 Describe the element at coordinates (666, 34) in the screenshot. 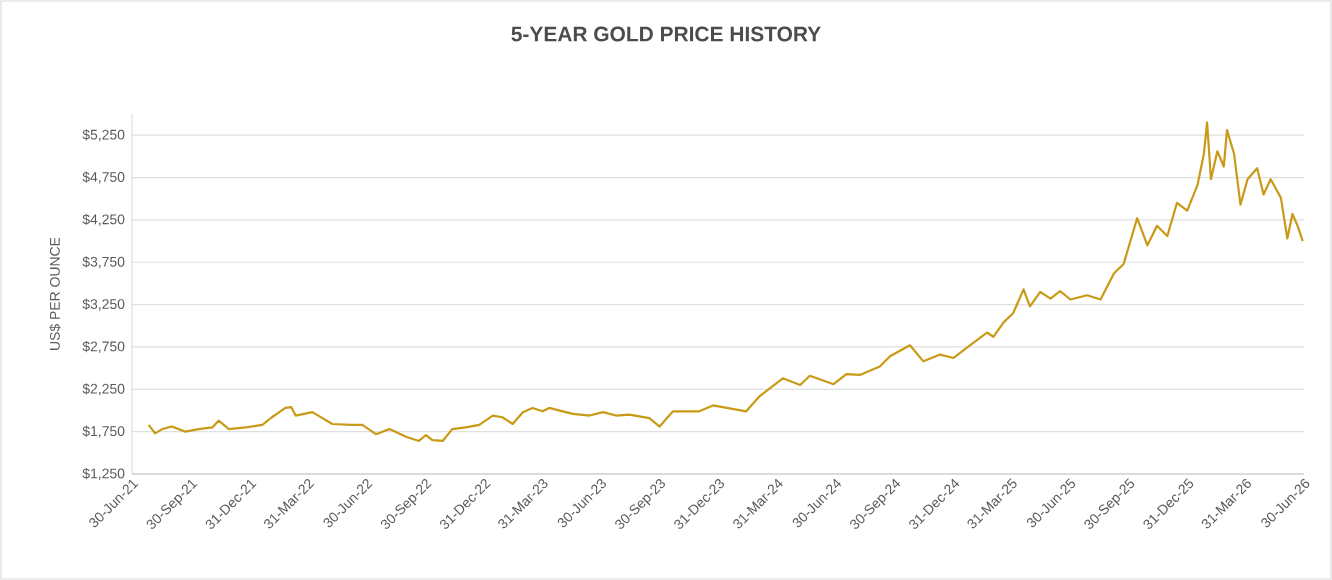

I see `chart-title: 5-YEAR GOLD PRICE HISTORY` at that location.